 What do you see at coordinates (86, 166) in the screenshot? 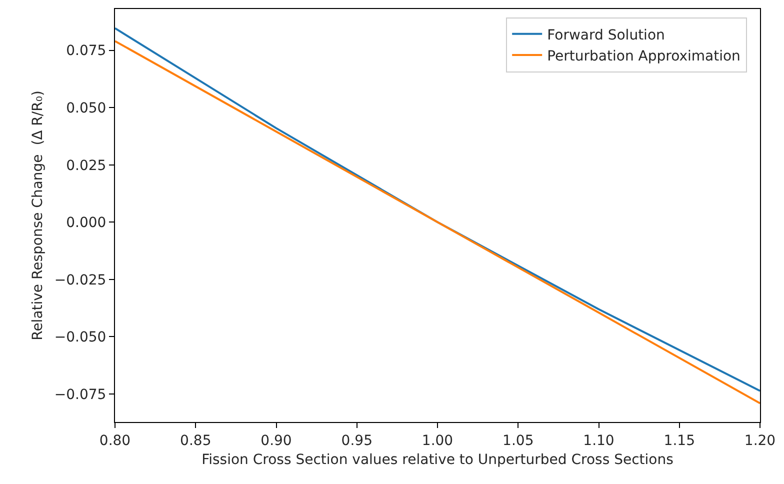
I see `y-tick-label: 0.025` at bounding box center [86, 166].